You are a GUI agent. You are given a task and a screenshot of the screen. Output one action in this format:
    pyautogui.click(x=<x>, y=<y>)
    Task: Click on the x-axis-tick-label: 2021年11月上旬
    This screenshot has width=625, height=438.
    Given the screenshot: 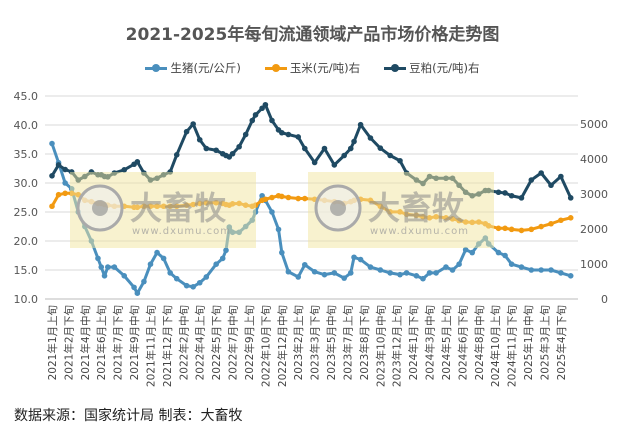 What is the action you would take?
    pyautogui.click(x=150, y=346)
    